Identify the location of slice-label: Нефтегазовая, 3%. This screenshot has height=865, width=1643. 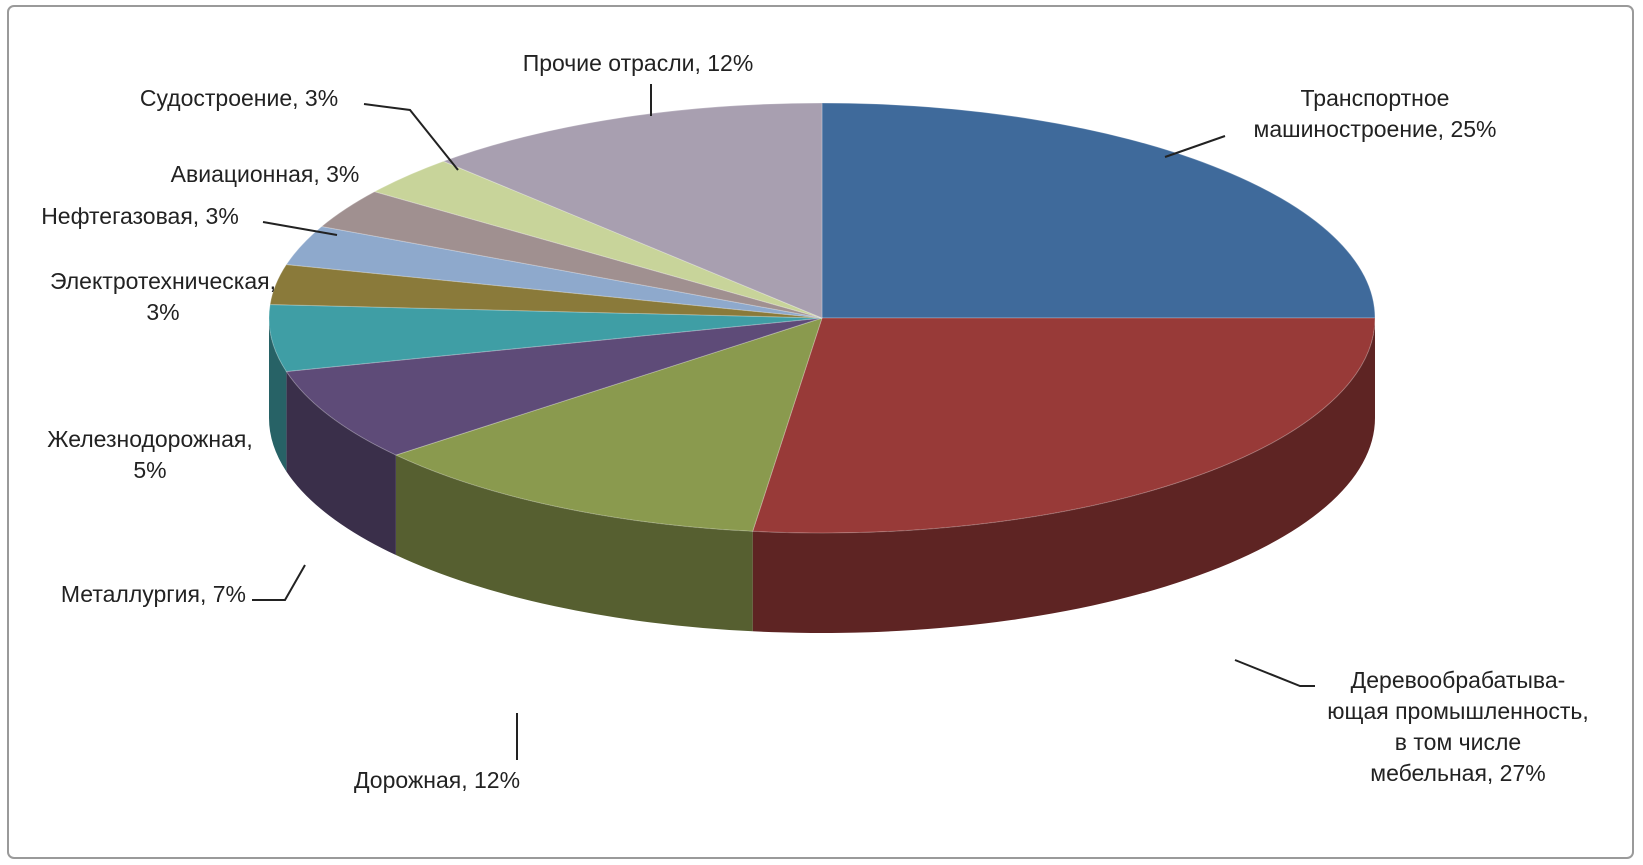
(140, 216).